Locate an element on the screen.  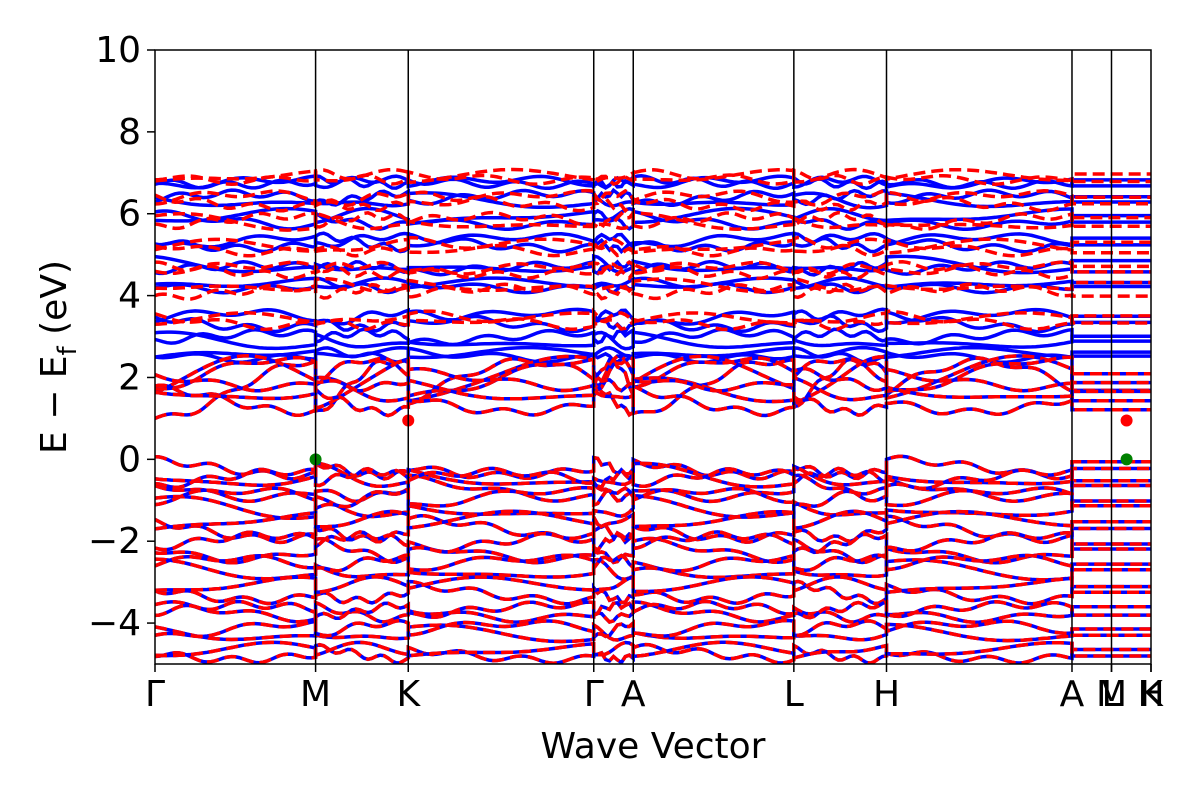
extremum-markers is located at coordinates (721, 440).